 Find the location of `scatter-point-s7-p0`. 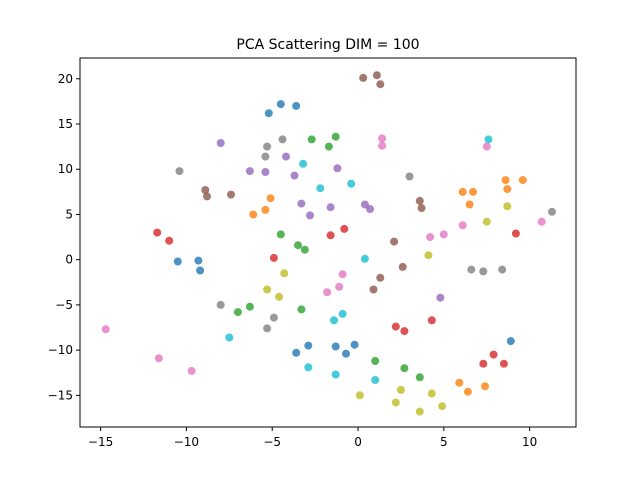

scatter-point-s7-p0 is located at coordinates (282, 139).